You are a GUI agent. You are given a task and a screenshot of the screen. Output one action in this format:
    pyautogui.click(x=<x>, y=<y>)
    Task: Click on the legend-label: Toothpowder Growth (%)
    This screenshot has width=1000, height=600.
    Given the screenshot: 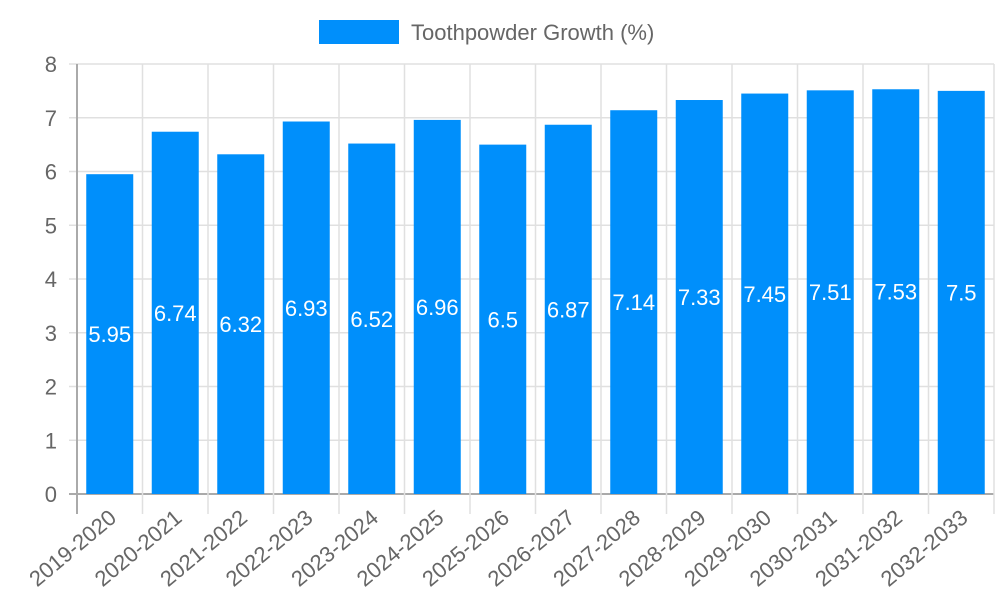 What is the action you would take?
    pyautogui.click(x=532, y=32)
    